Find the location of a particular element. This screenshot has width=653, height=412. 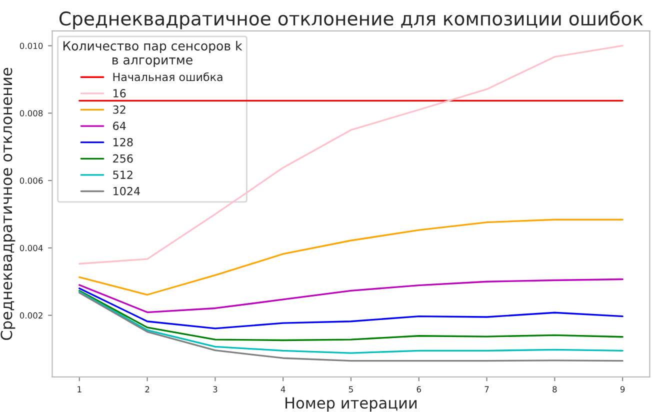

legend-label: 1024 is located at coordinates (127, 191).